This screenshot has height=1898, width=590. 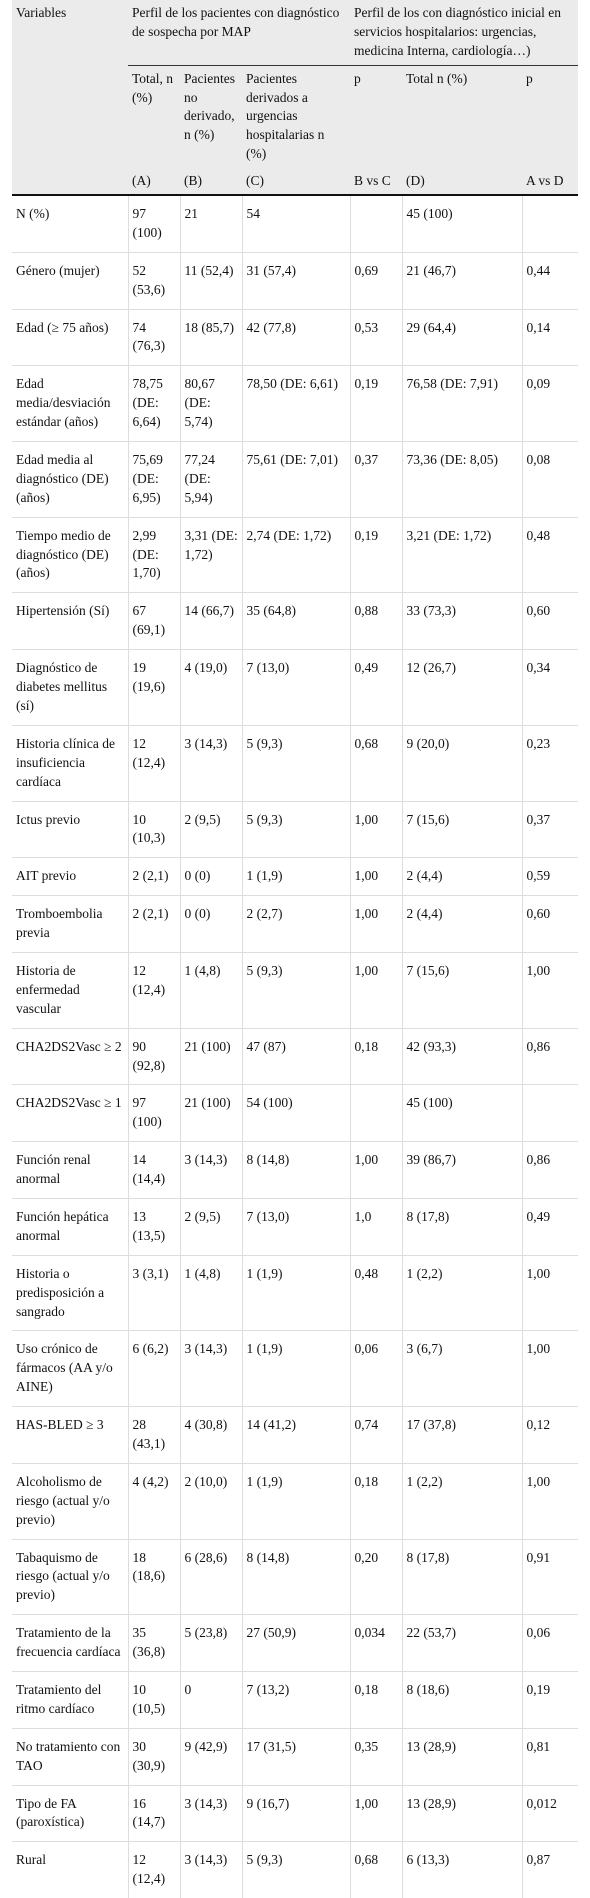 What do you see at coordinates (211, 479) in the screenshot?
I see `table-cell: 77,24 (DE: 5,94)` at bounding box center [211, 479].